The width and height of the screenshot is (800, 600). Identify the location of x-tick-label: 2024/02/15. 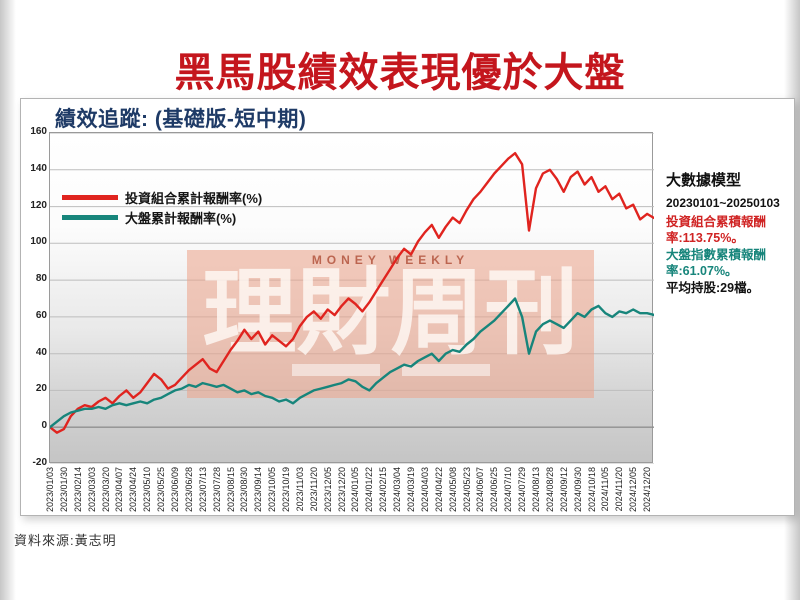
(383, 490).